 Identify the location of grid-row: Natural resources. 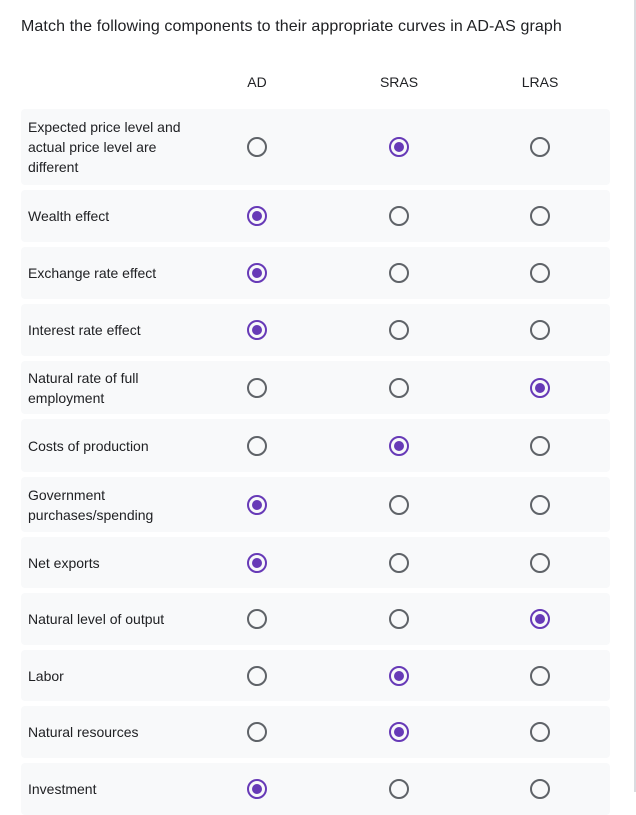
(315, 732).